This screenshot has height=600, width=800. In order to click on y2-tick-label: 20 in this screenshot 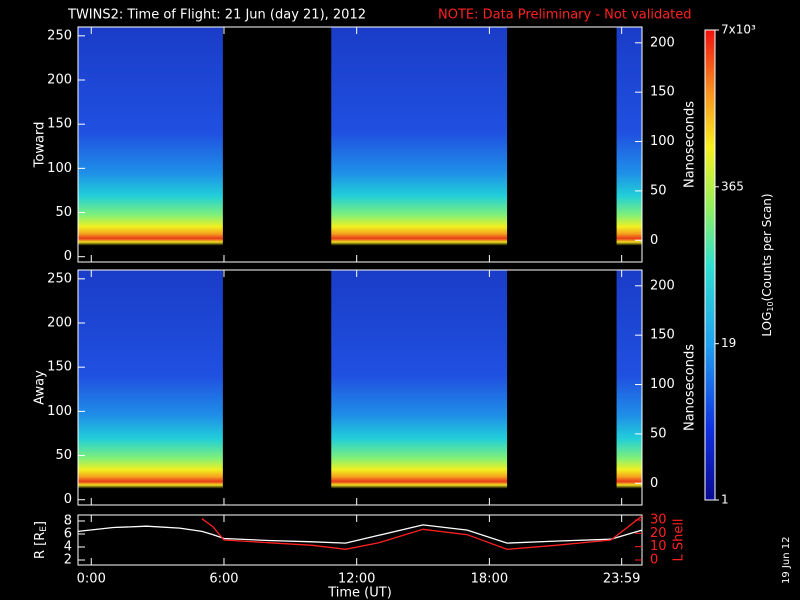, I will do `click(658, 533)`.